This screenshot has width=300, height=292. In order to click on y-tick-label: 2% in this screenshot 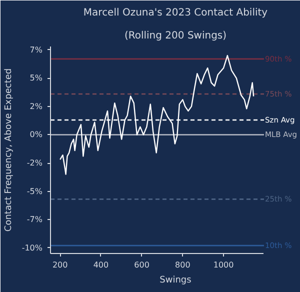, I will do `click(36, 106)`.